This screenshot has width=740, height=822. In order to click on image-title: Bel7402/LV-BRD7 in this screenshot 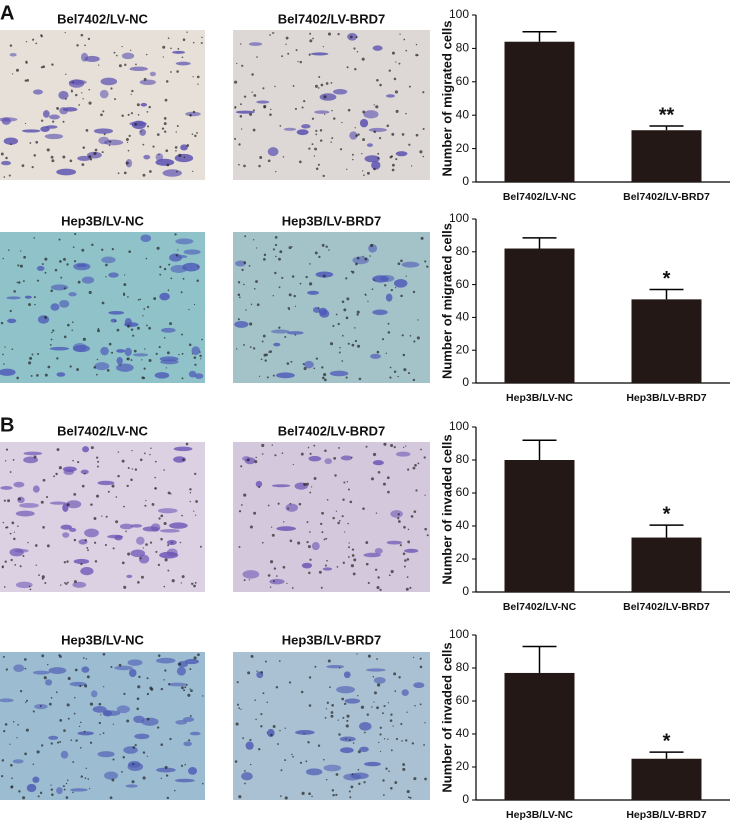, I will do `click(331, 430)`.